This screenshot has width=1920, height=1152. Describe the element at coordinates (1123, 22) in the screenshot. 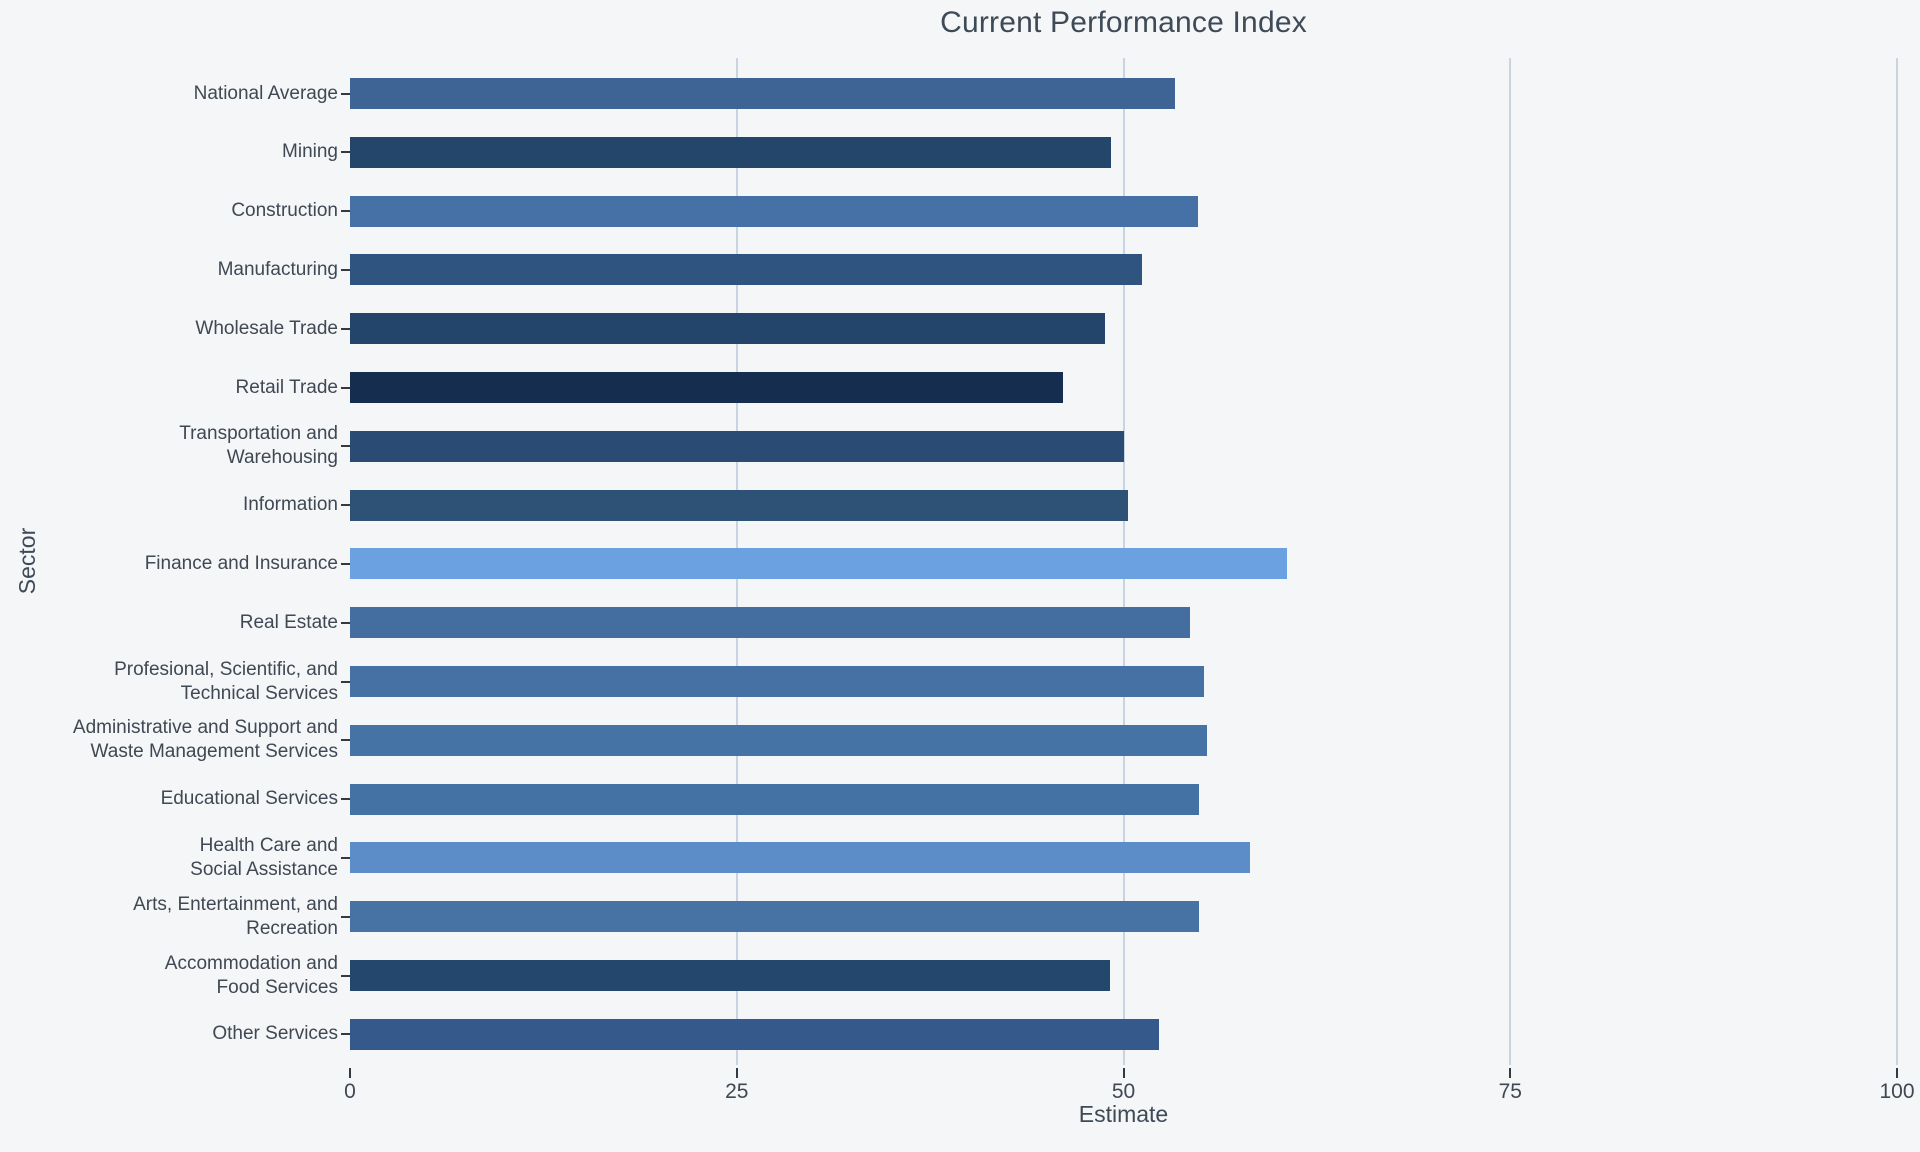

I see `chart-title: Current Performance Index` at that location.